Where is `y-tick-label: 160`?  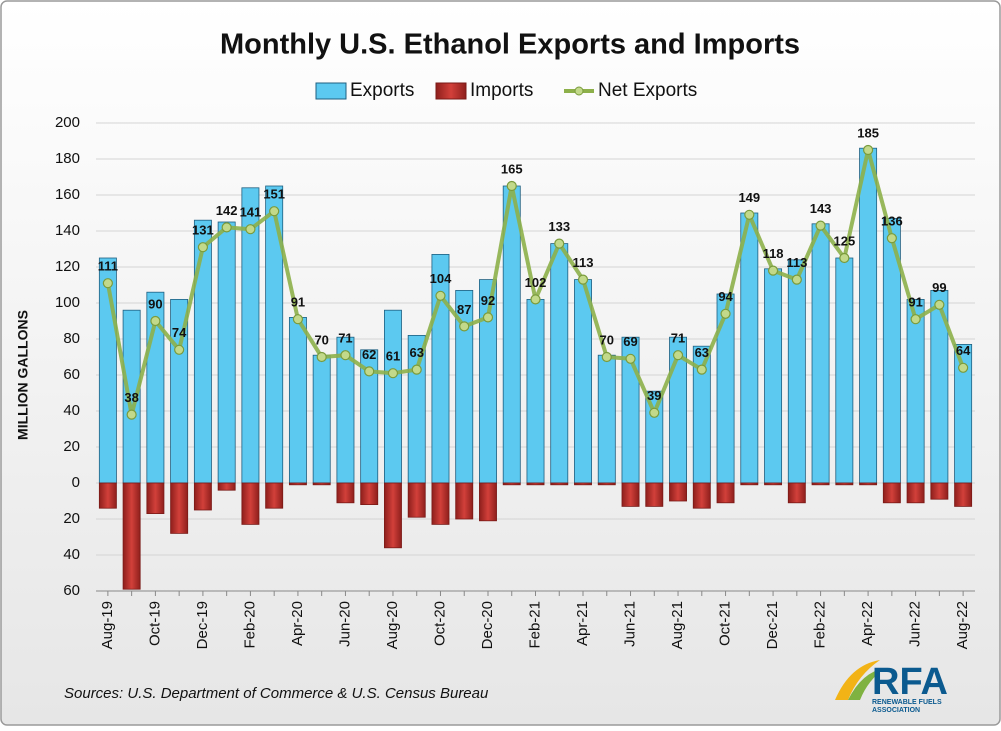
y-tick-label: 160 is located at coordinates (67, 194).